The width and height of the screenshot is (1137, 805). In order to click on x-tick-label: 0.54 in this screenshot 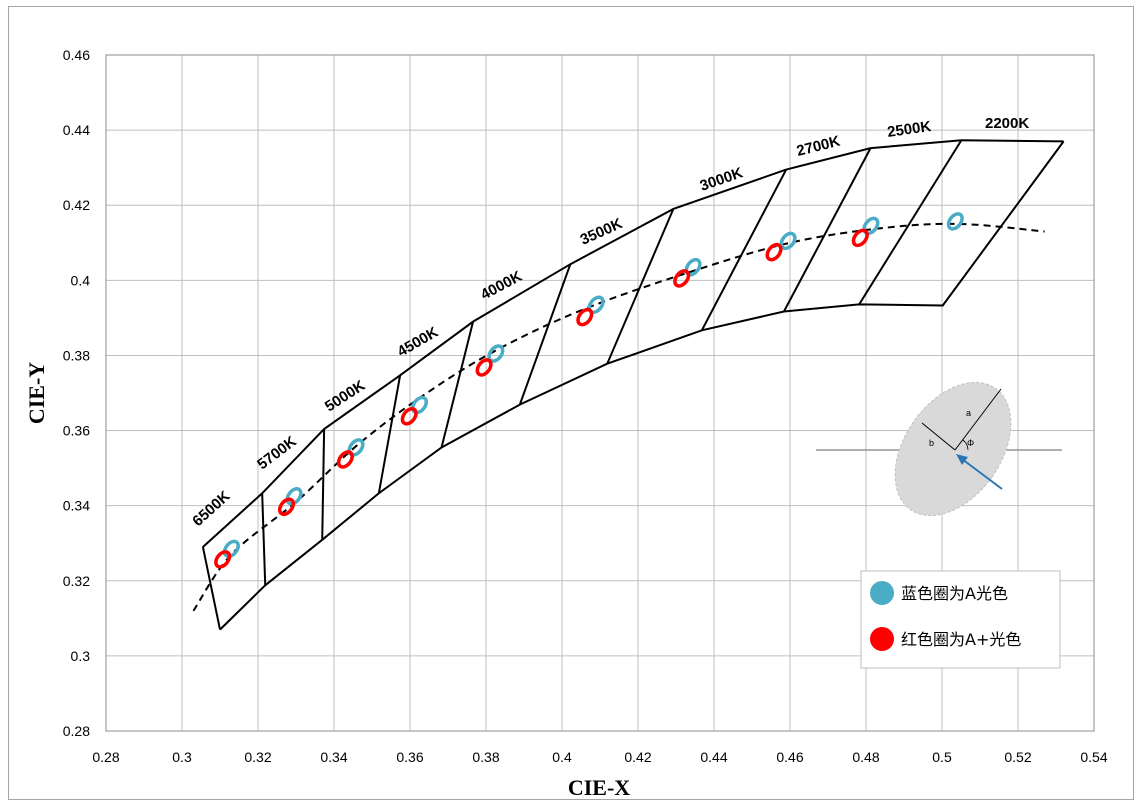, I will do `click(1093, 757)`.